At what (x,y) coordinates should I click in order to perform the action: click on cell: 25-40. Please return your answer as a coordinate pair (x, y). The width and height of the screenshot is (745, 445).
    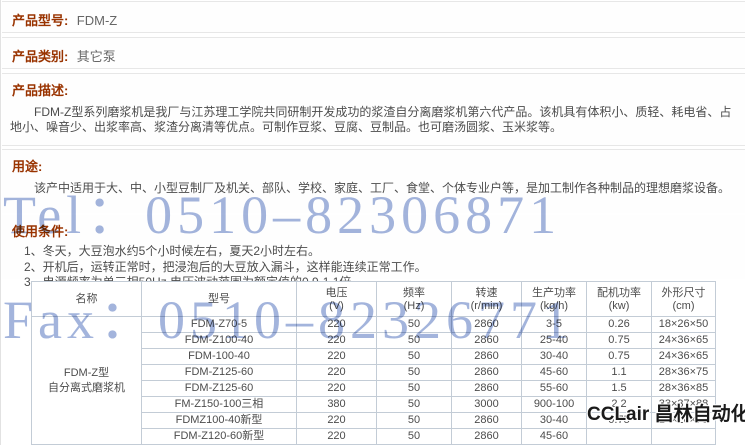
    Looking at the image, I should click on (554, 340).